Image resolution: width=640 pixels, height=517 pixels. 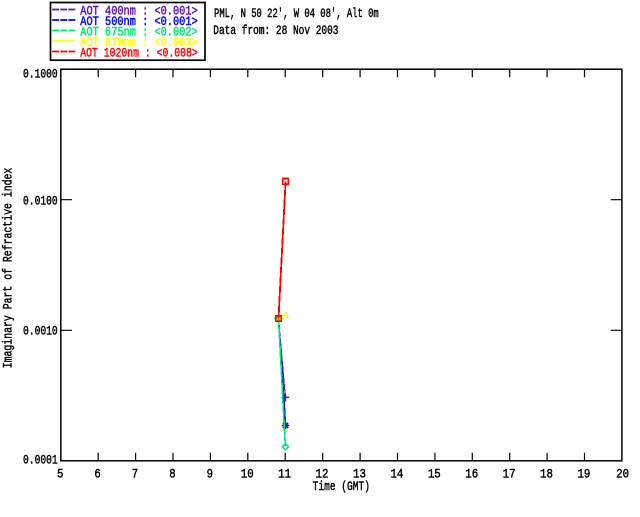 What do you see at coordinates (583, 473) in the screenshot?
I see `svg-text: 19` at bounding box center [583, 473].